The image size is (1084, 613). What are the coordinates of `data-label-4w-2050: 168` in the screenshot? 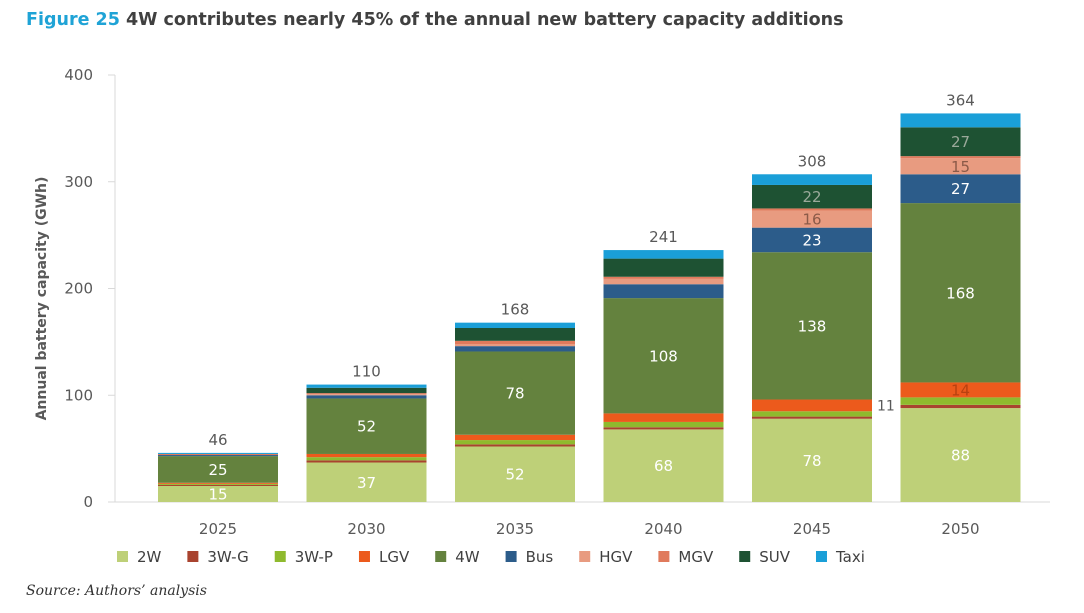 It's located at (960, 293).